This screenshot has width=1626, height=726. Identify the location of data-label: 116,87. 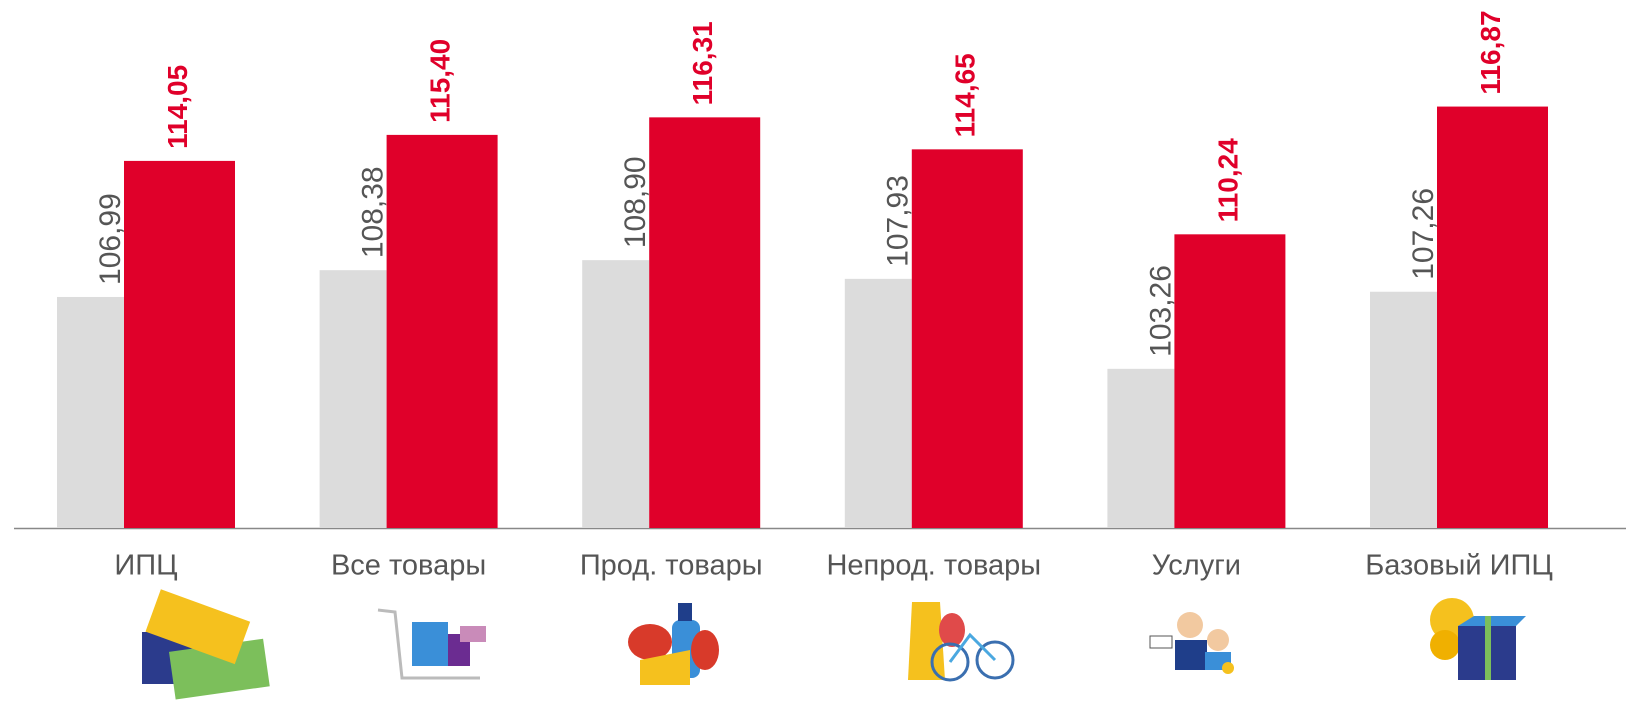
(1490, 52).